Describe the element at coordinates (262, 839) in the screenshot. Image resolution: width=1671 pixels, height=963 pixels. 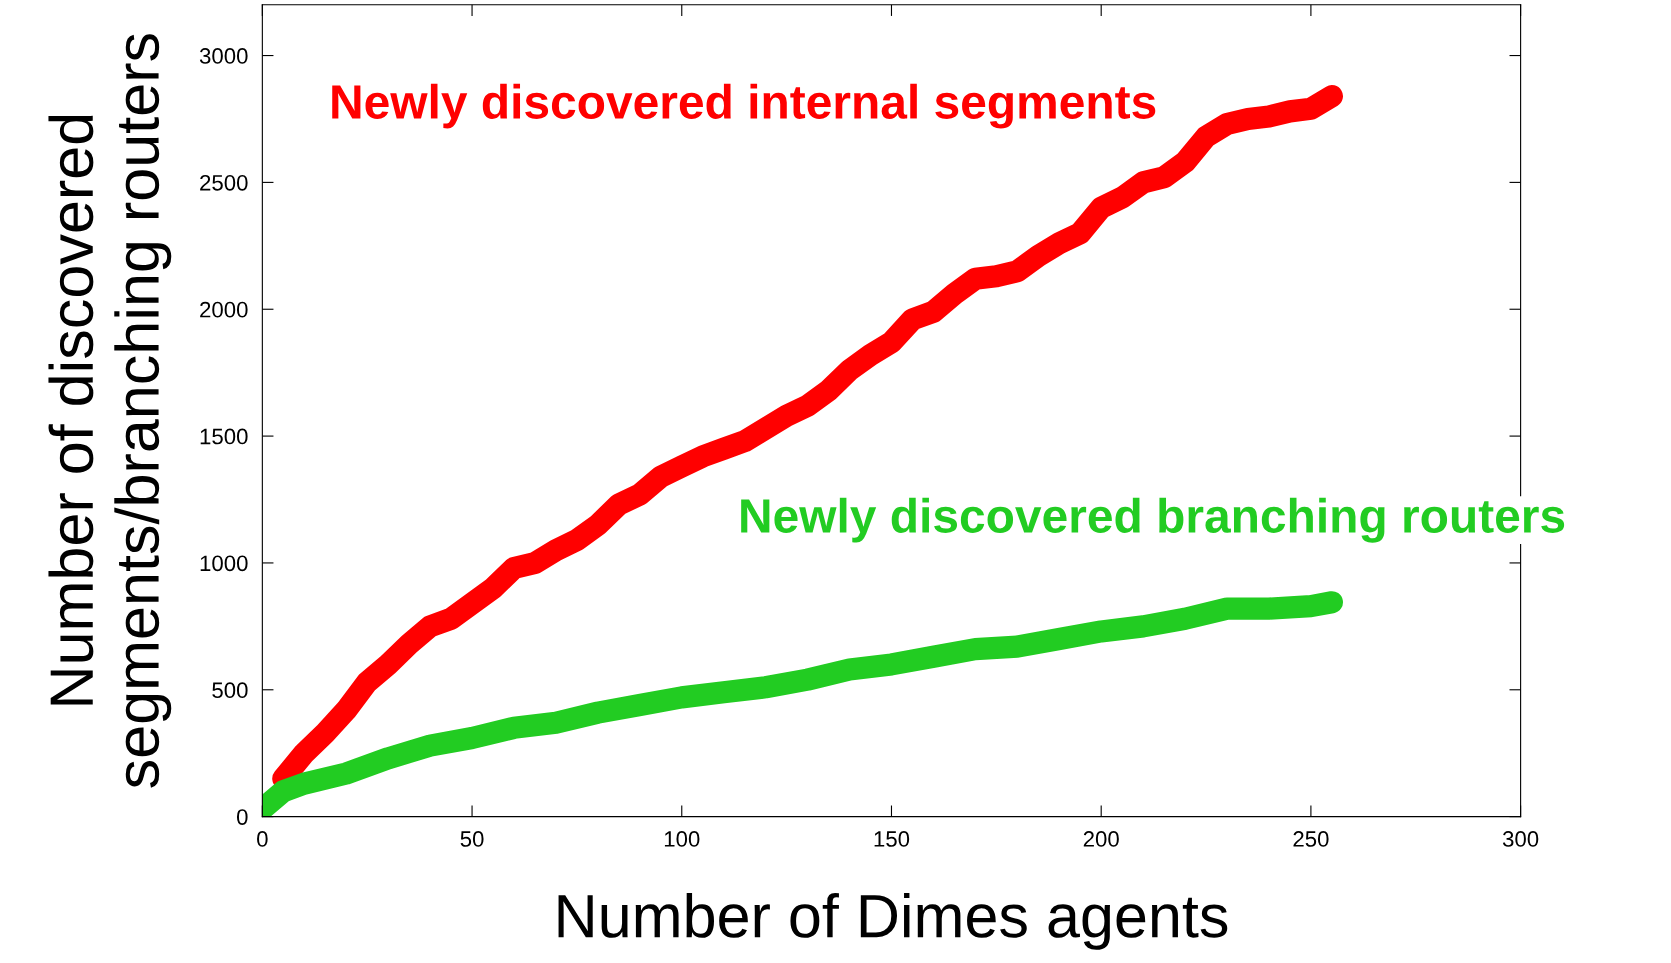
I see `x-tick-label: 0` at that location.